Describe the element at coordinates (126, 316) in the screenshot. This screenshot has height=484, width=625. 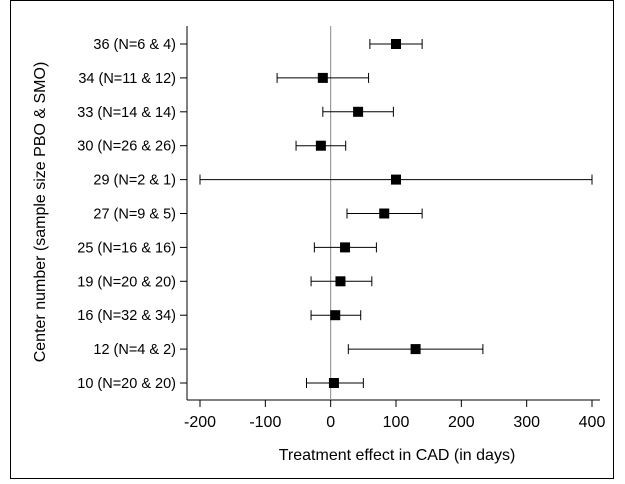
I see `y-tick-label: 16 (N=32 & 34)` at that location.